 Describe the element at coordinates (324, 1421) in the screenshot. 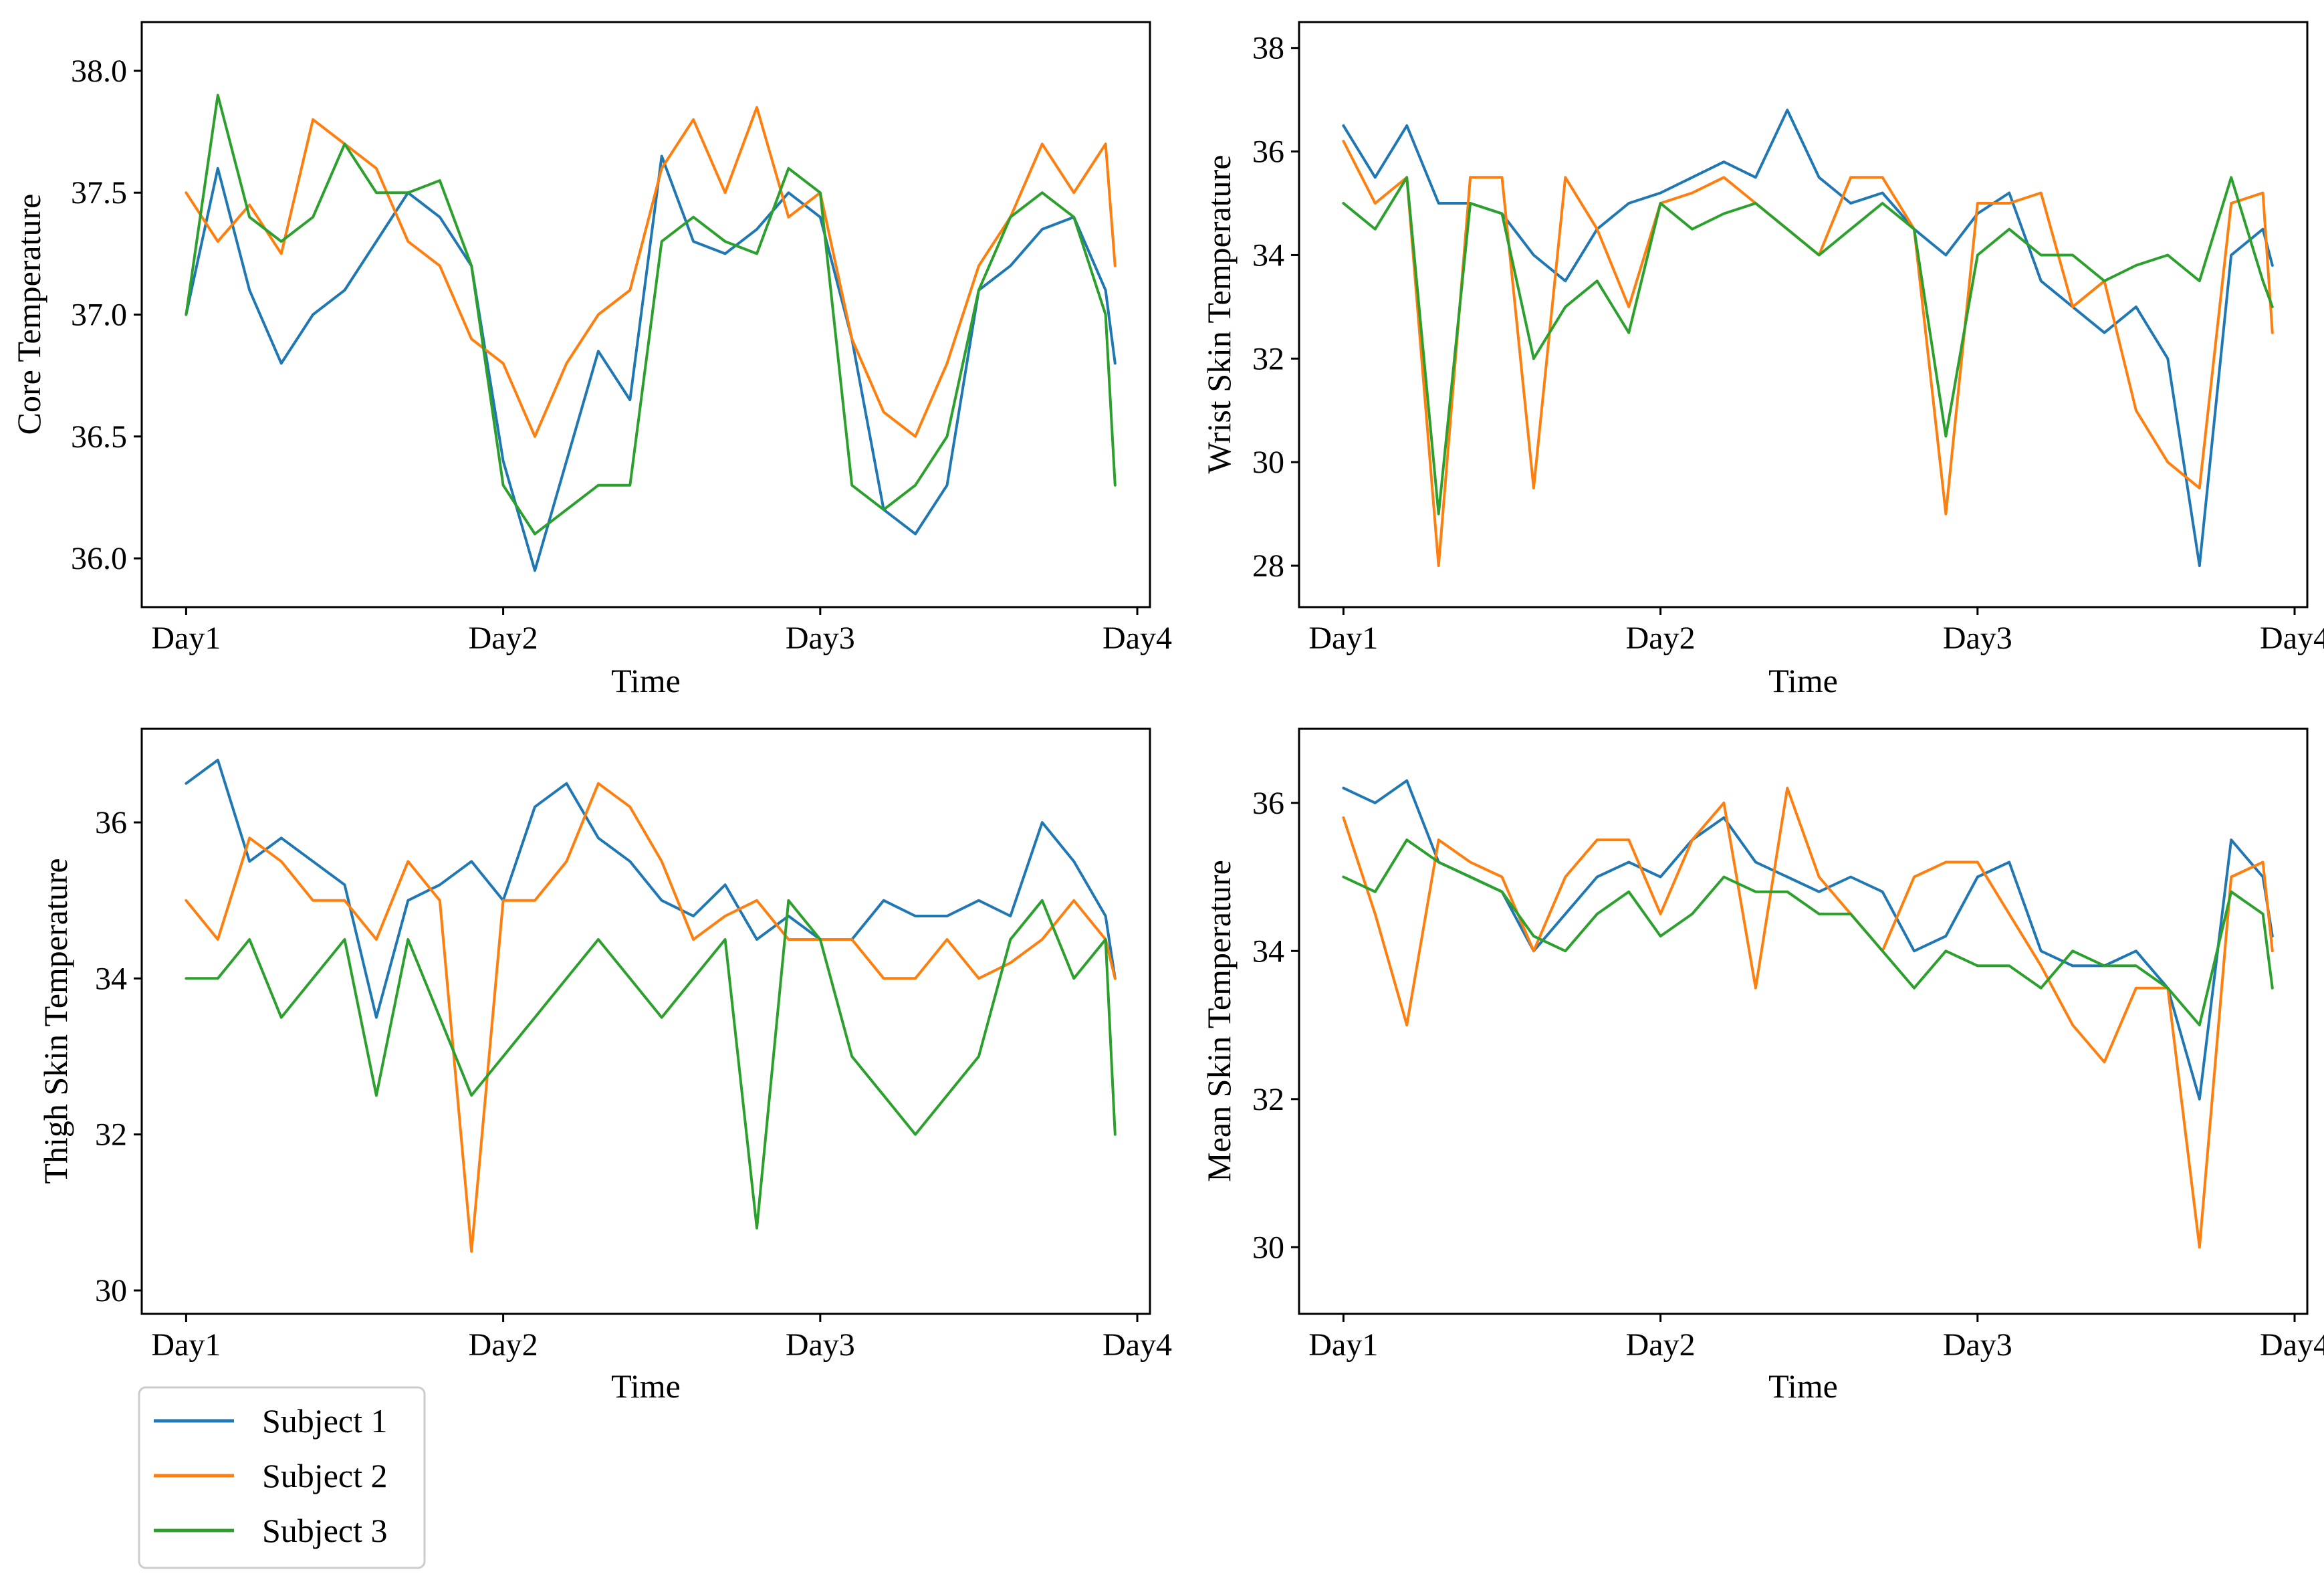

I see `legend-label-subject-1: Subject 1` at that location.